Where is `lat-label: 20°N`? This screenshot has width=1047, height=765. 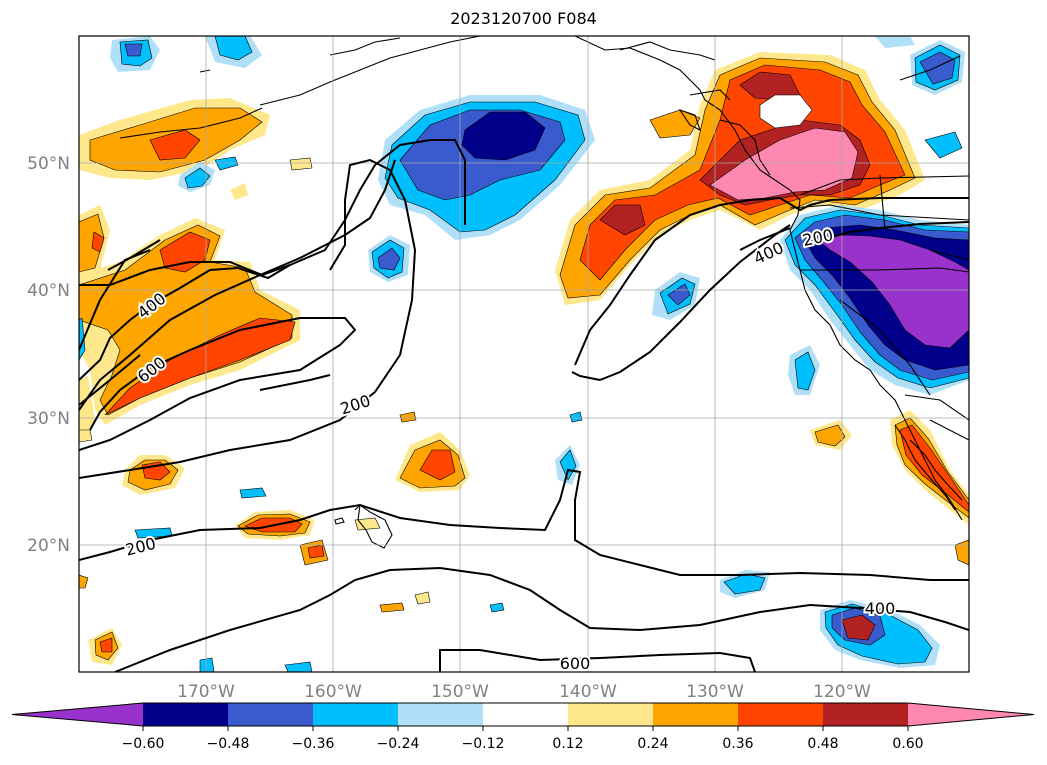
lat-label: 20°N is located at coordinates (48, 546).